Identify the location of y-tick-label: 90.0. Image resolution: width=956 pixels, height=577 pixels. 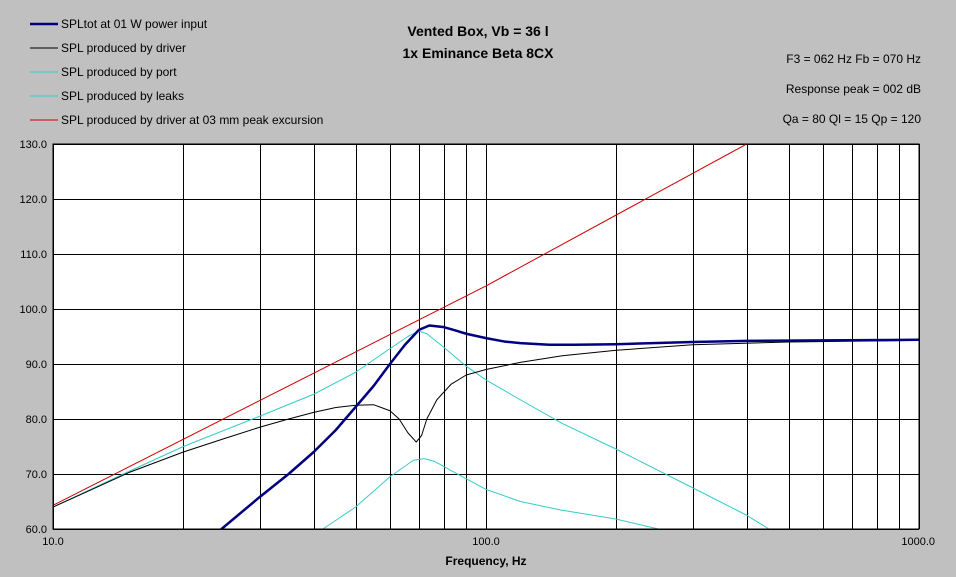
(36, 365).